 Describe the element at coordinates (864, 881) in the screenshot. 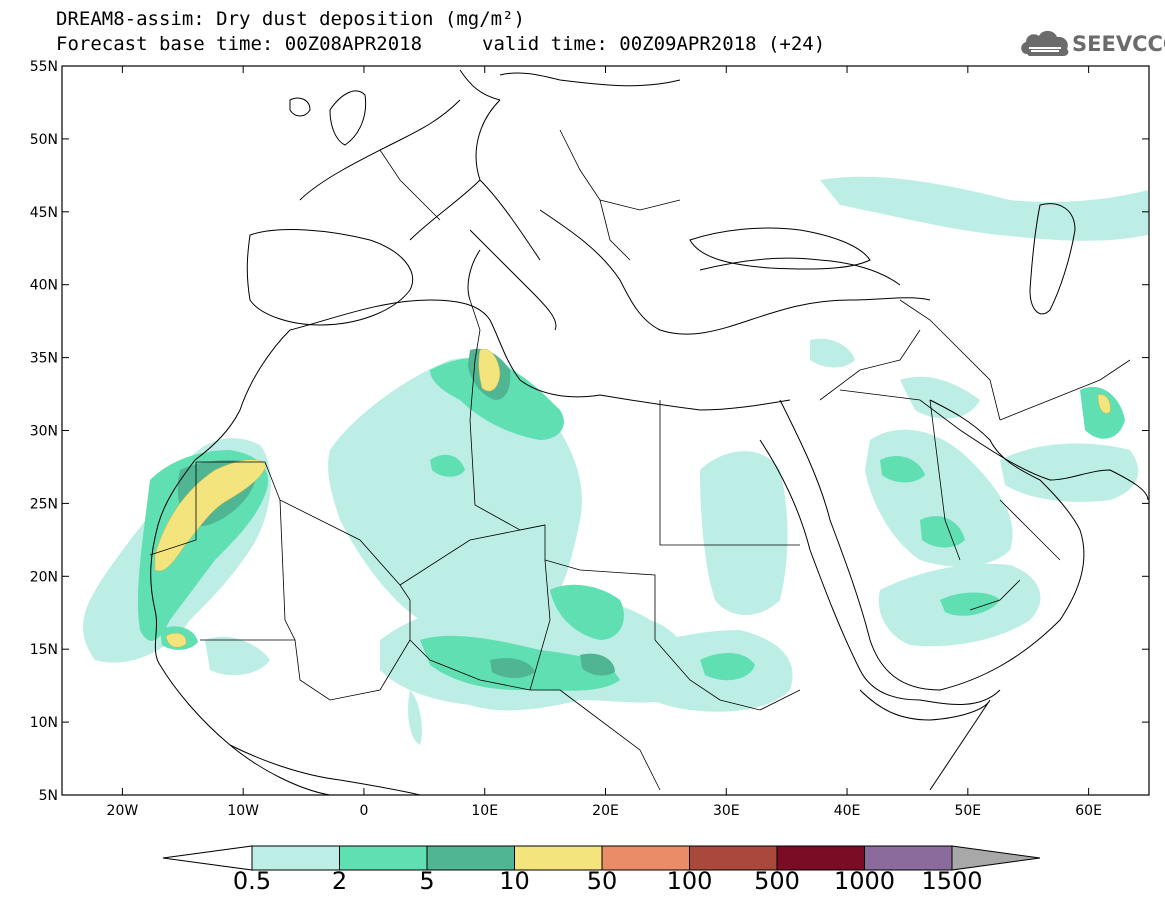

I see `colorbar-label: 1000` at that location.